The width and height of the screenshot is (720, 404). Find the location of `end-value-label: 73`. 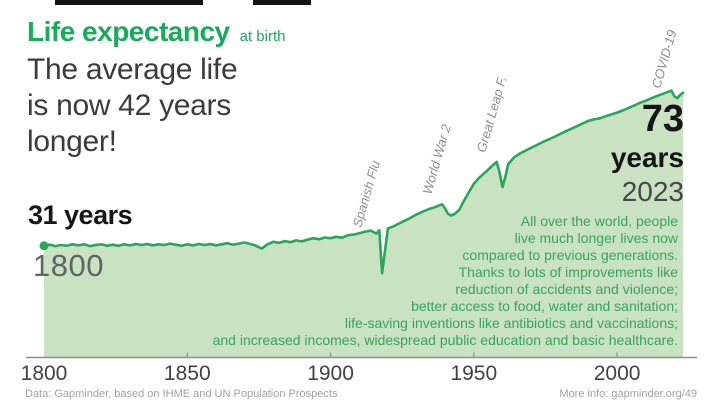

end-value-label: 73 is located at coordinates (662, 119).